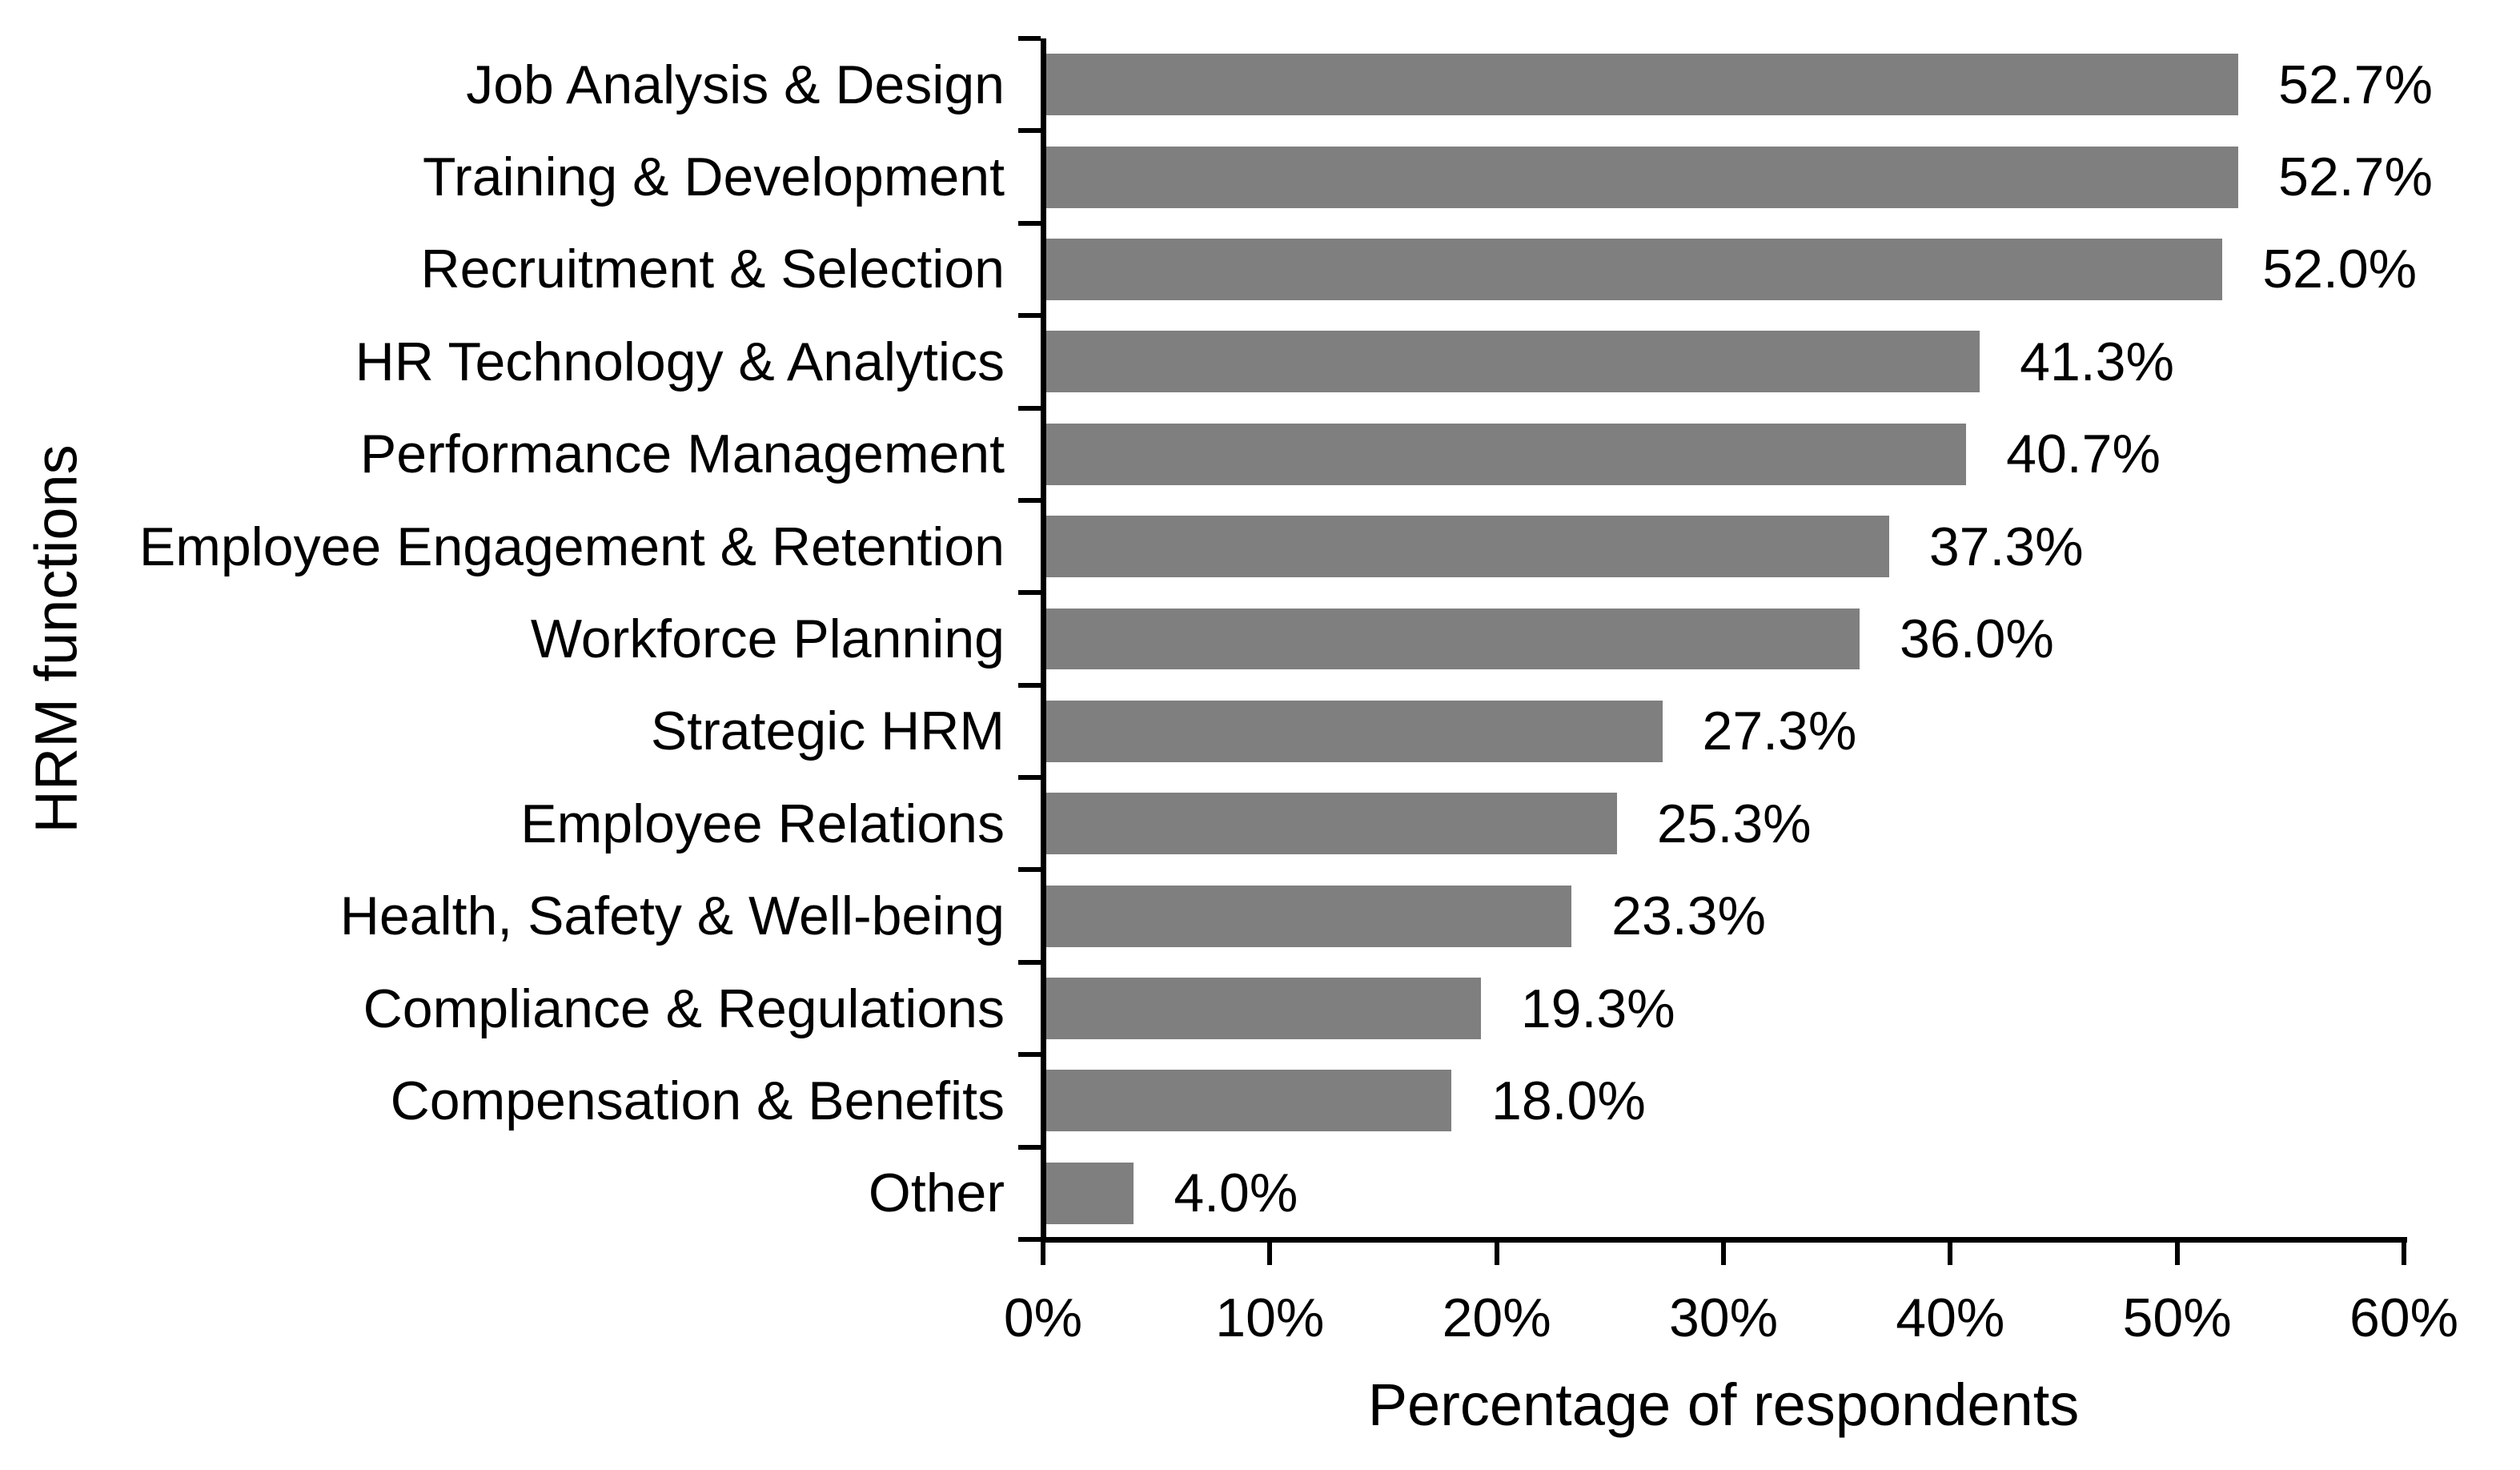  Describe the element at coordinates (1043, 641) in the screenshot. I see `y-axis-line` at that location.